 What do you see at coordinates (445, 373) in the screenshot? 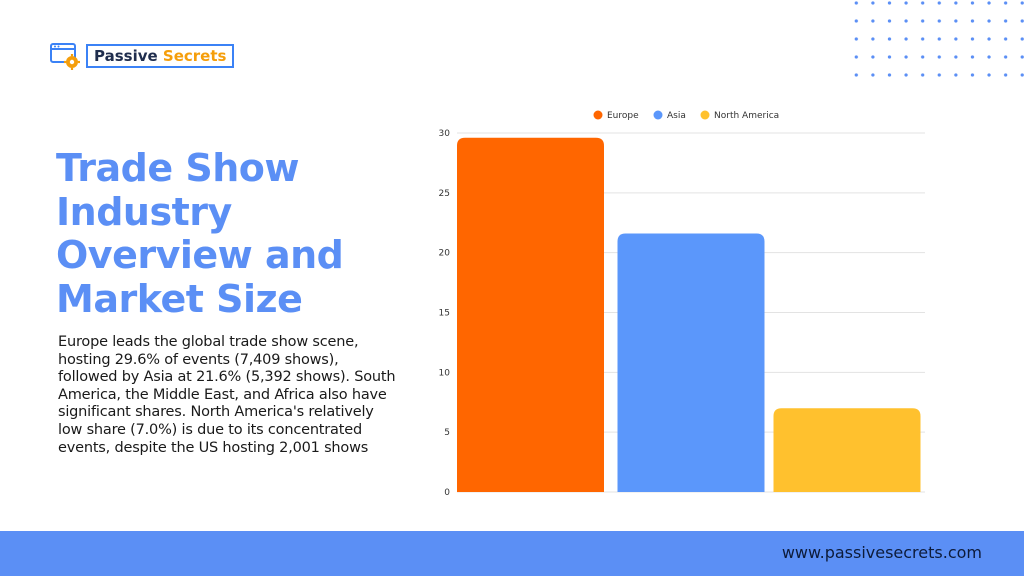
I see `y-tick-label: 10` at bounding box center [445, 373].